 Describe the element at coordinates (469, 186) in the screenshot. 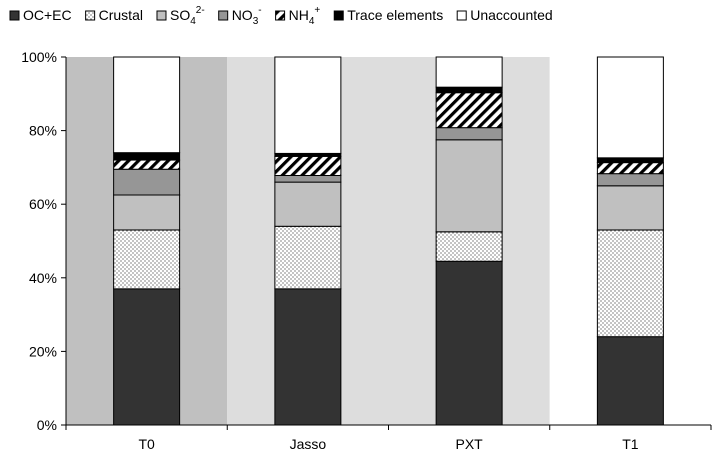

I see `bar-segment-so4-2-pxt` at that location.